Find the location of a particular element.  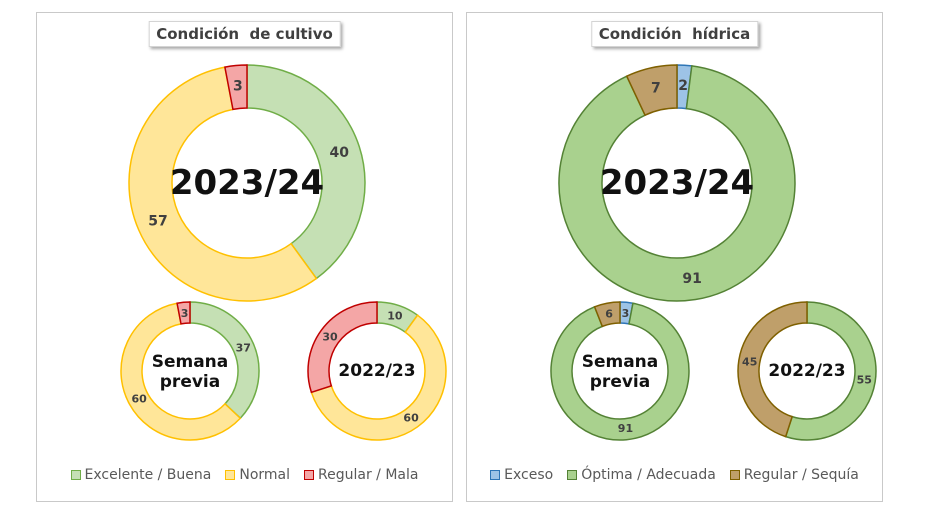

donut-ring: 55 45 2022/23 is located at coordinates (807, 371).